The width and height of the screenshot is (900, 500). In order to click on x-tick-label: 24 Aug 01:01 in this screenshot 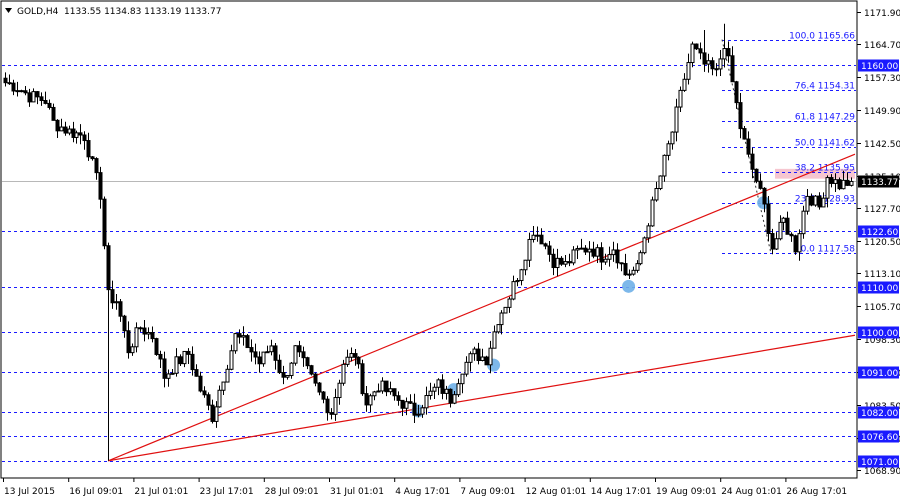, I will do `click(751, 492)`.